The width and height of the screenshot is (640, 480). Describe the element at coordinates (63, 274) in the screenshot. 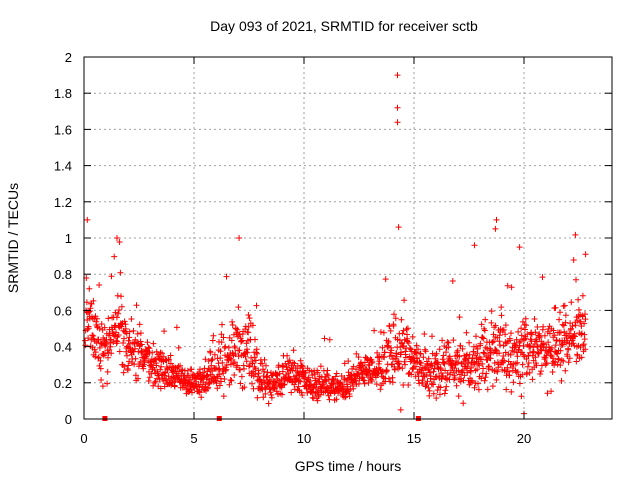

I see `y-tick-label: 0.8` at that location.